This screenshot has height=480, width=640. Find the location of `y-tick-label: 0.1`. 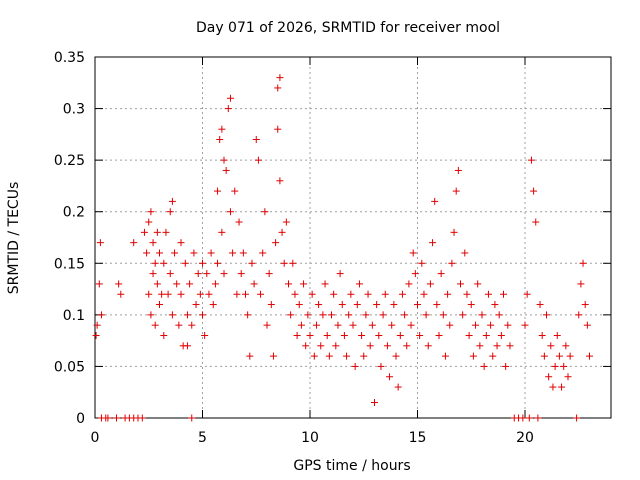

y-tick-label: 0.1 is located at coordinates (74, 316).